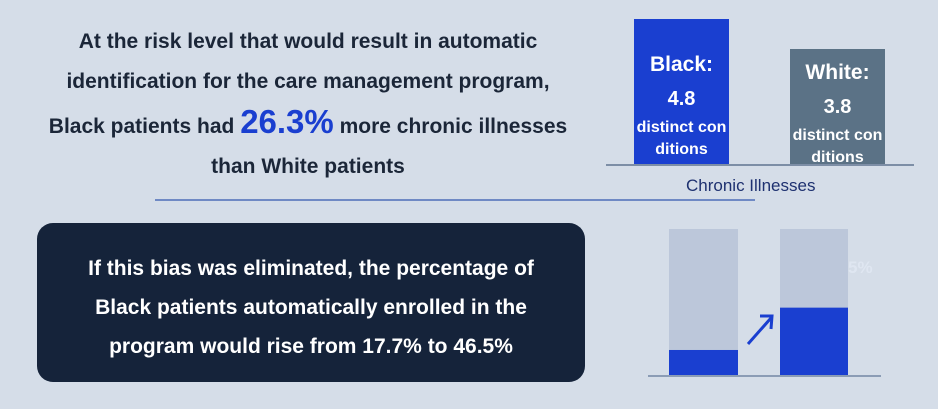  Describe the element at coordinates (837, 146) in the screenshot. I see `bar-white-unit: distinct conditions` at that location.